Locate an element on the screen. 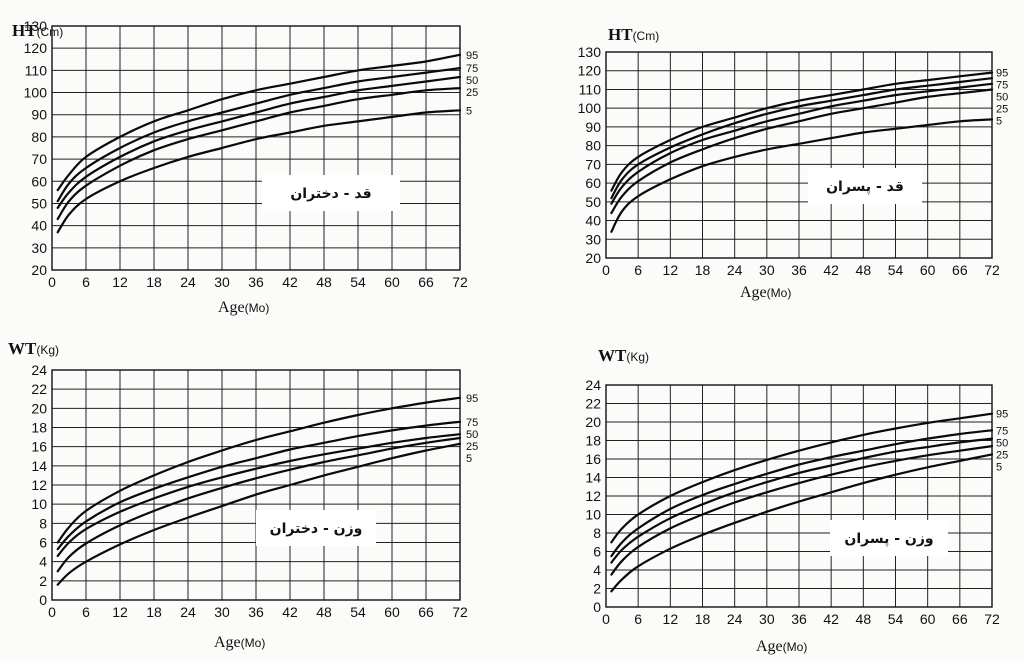 The width and height of the screenshot is (1024, 663). y-tick-label: 80 is located at coordinates (593, 146).